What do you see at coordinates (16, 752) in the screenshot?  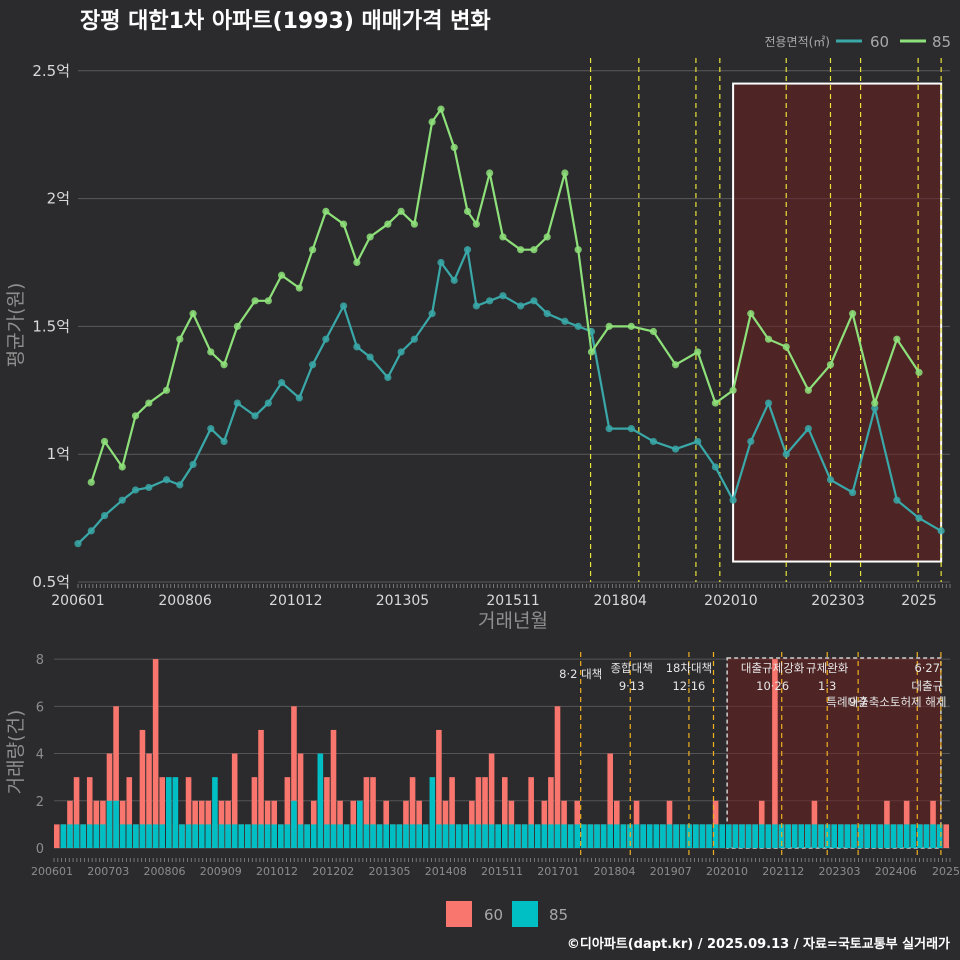 I see `bar-y-axis-title: 거래량(건)` at bounding box center [16, 752].